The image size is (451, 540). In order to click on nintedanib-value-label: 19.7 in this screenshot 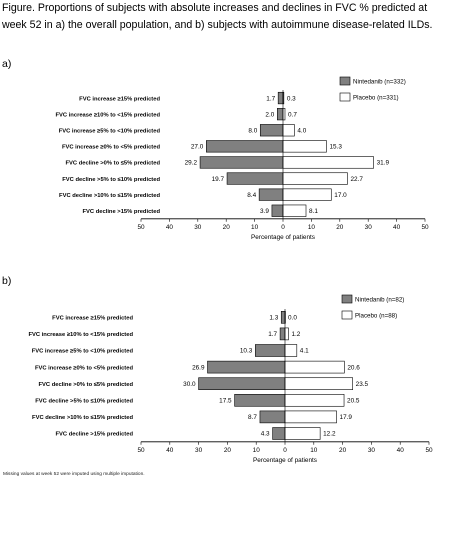, I will do `click(218, 179)`.